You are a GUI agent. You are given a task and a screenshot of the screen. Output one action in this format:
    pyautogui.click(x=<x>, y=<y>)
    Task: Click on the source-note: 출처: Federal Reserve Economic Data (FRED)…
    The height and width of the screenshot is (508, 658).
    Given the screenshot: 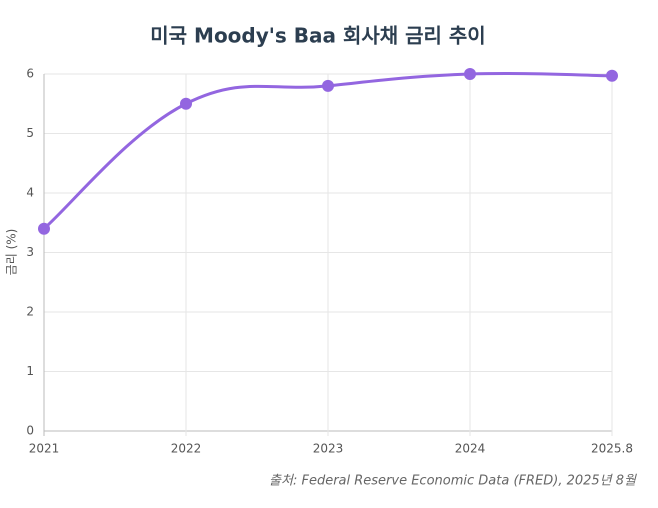 What is the action you would take?
    pyautogui.click(x=453, y=481)
    